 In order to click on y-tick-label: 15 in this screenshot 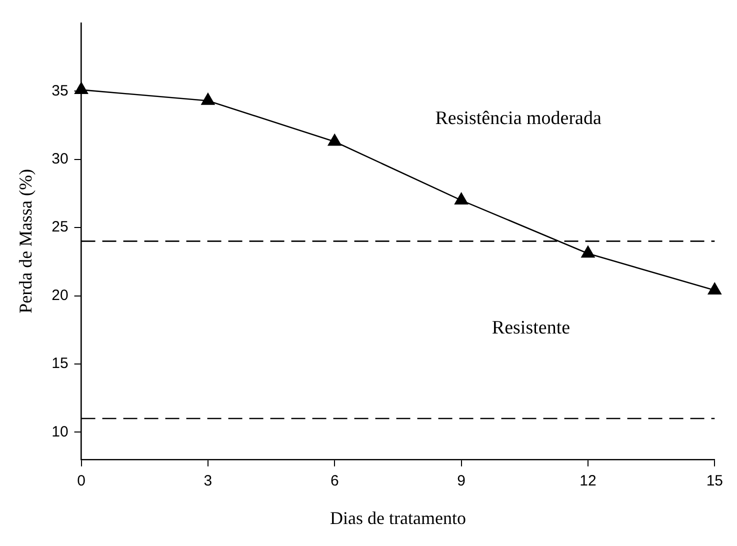, I will do `click(60, 363)`.